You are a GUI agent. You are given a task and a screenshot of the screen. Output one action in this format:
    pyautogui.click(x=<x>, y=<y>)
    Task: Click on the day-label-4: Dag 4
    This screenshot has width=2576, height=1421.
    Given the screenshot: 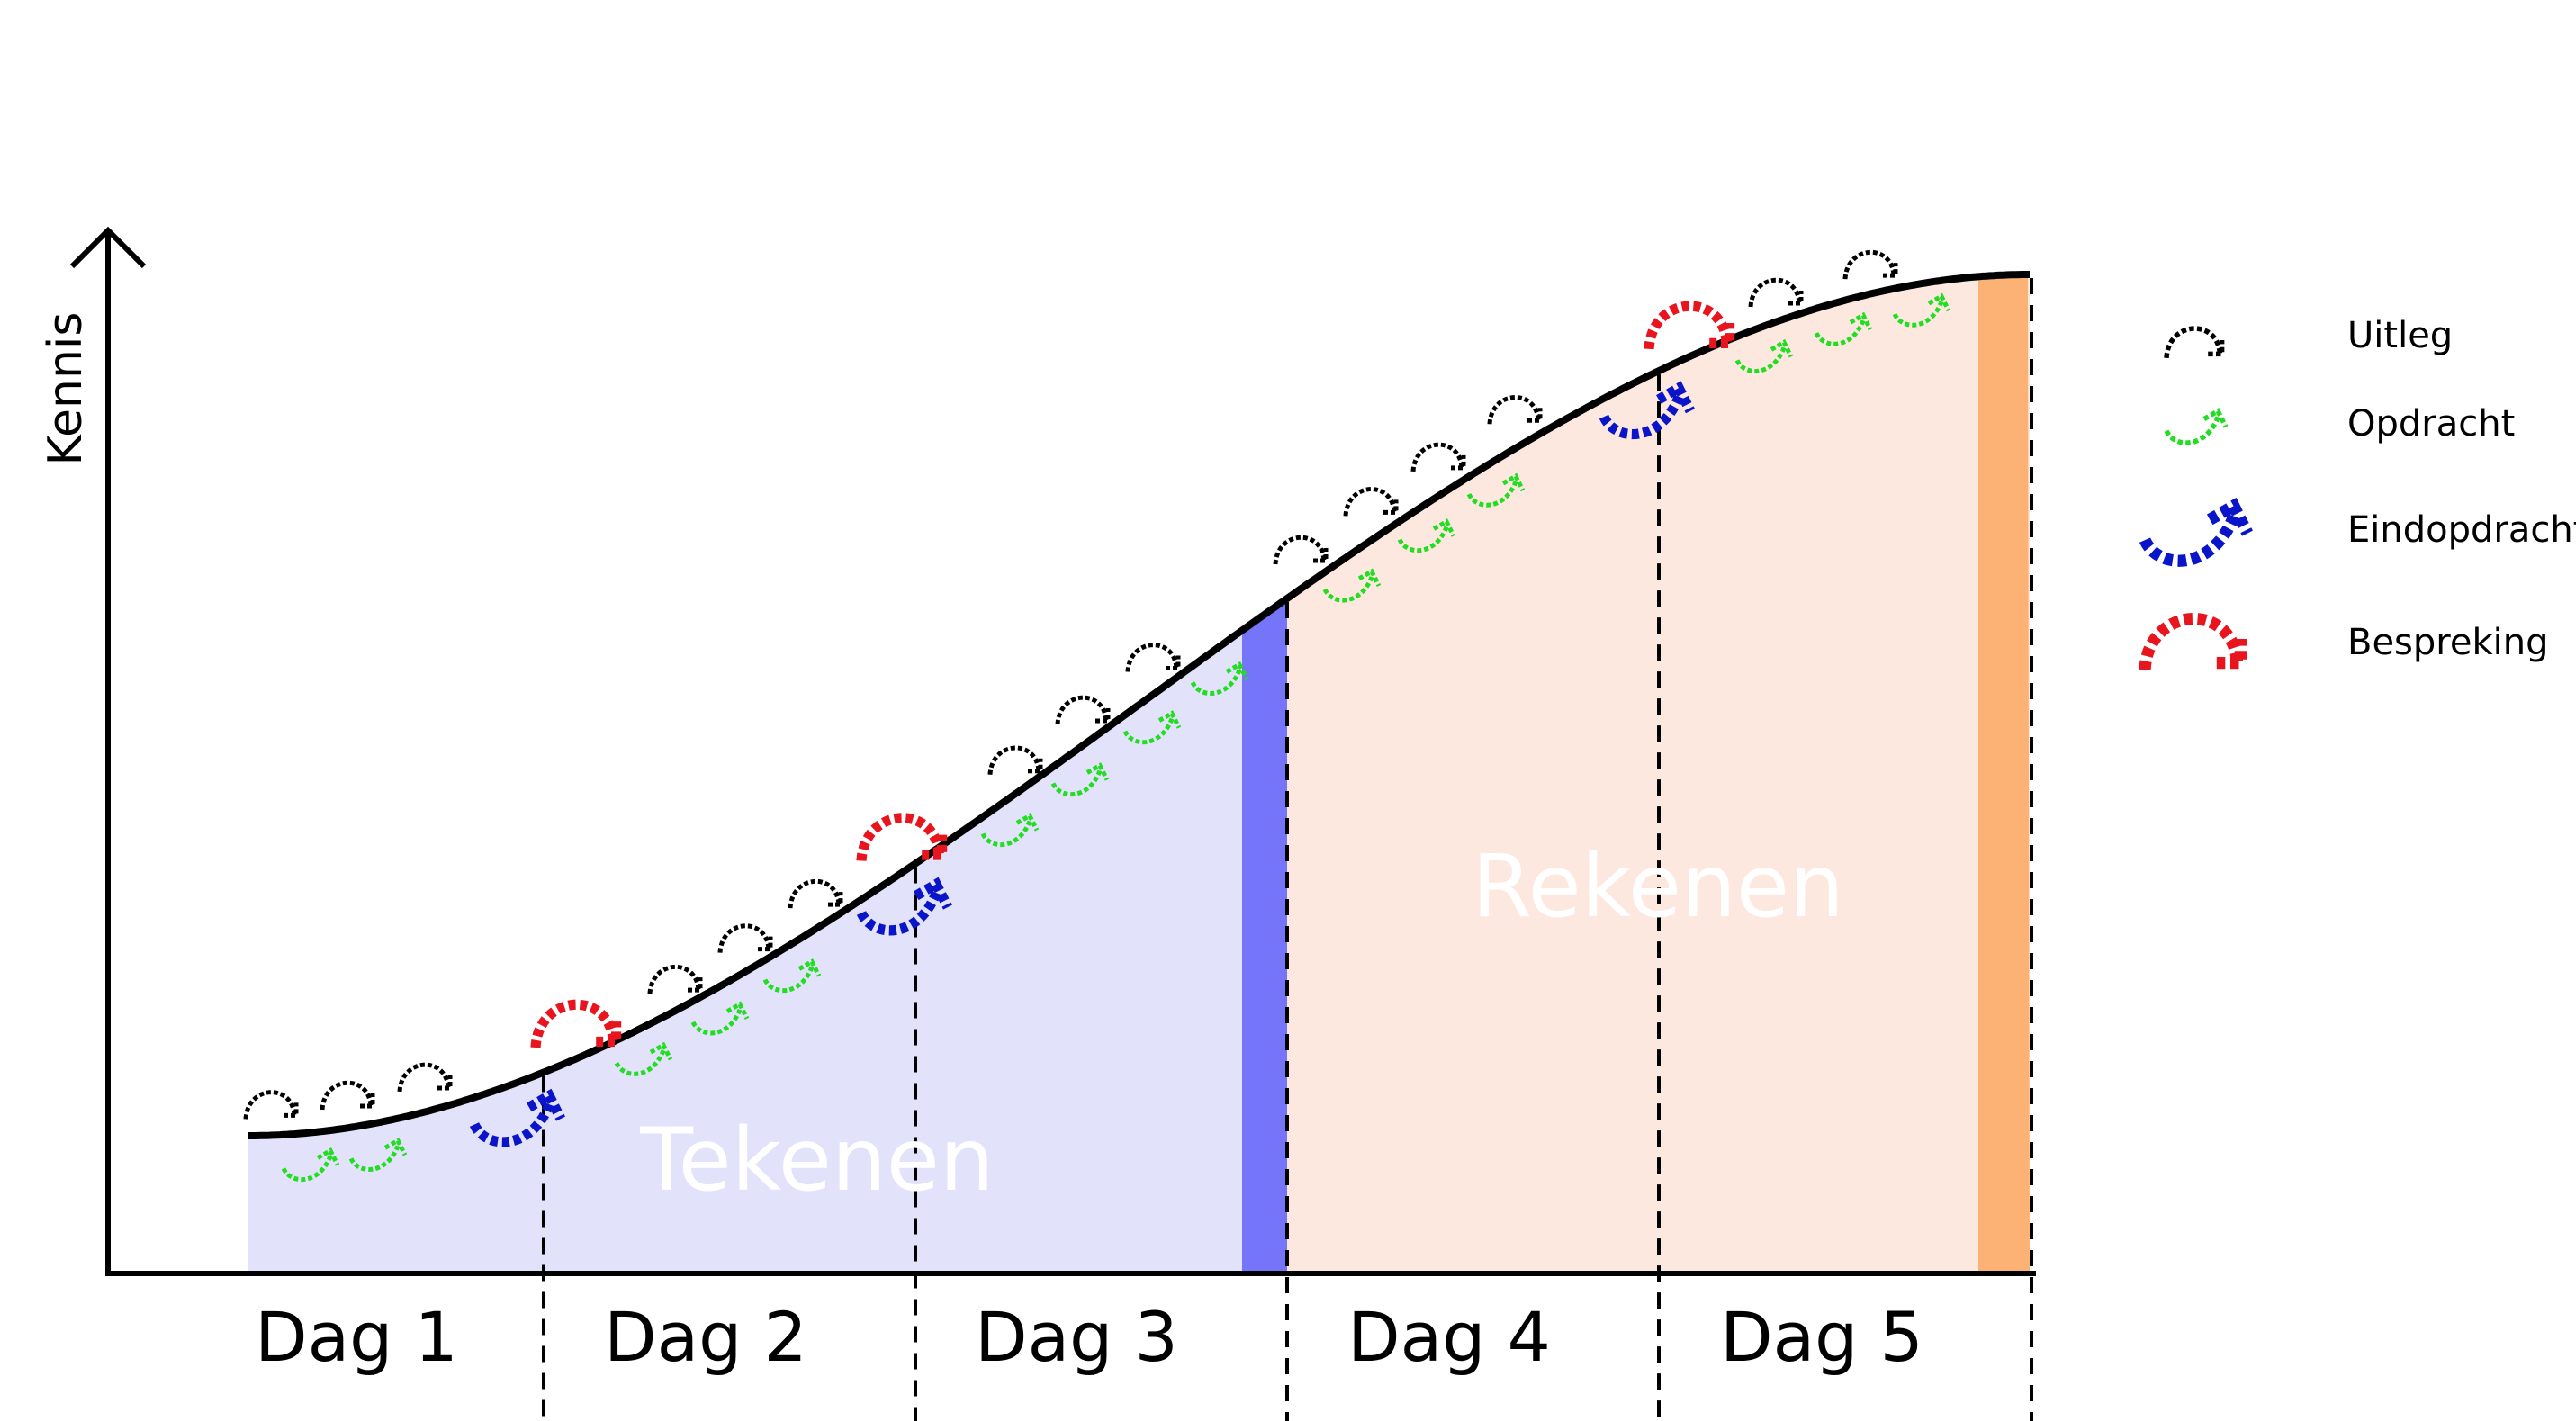 What is the action you would take?
    pyautogui.click(x=1449, y=1337)
    